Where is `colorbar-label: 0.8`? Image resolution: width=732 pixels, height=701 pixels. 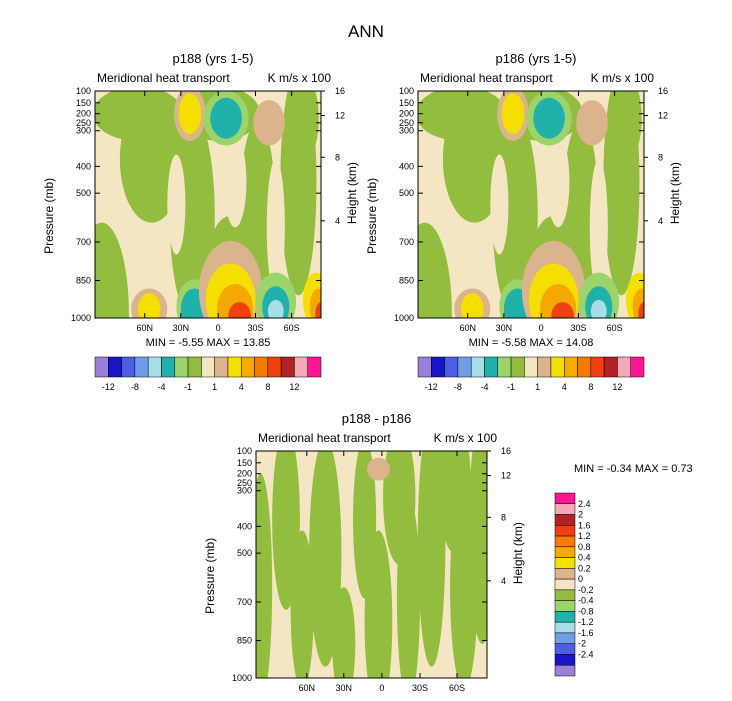 colorbar-label: 0.8 is located at coordinates (584, 547).